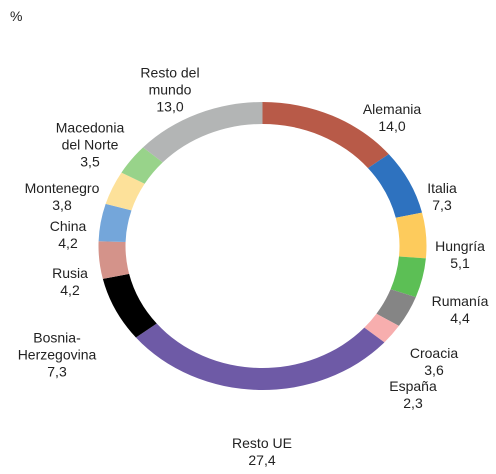 The height and width of the screenshot is (474, 496). I want to click on segment-label: Resto del mundo 13,0, so click(170, 90).